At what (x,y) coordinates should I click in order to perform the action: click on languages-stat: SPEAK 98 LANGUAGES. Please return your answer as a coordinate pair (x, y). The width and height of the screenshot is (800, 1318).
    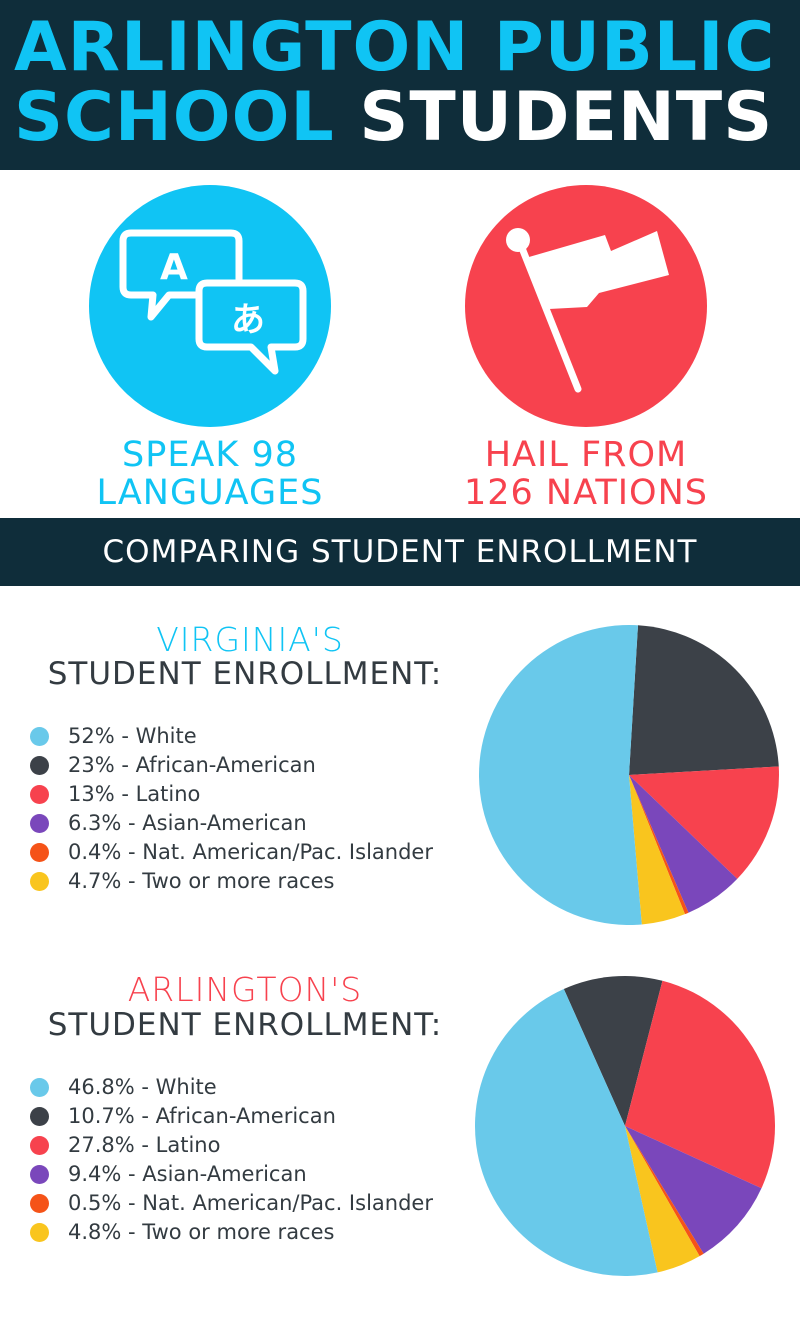
    Looking at the image, I should click on (210, 474).